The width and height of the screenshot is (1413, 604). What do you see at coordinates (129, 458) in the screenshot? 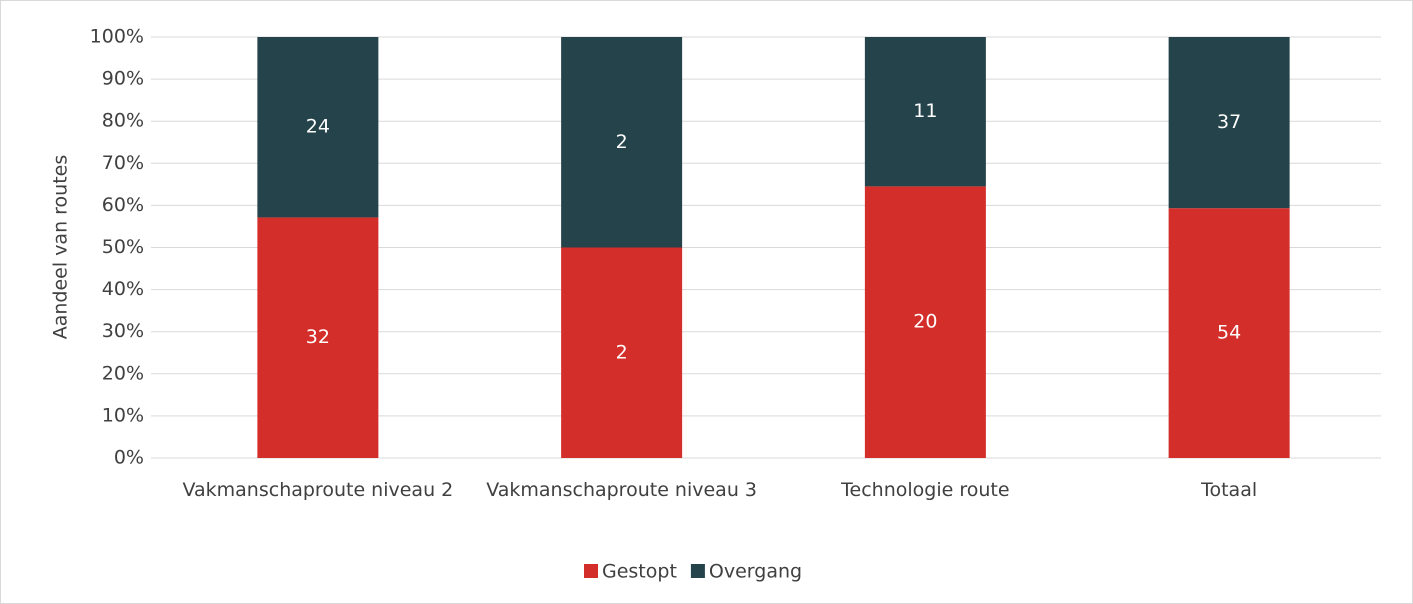
I see `y-tick-label: 0%` at bounding box center [129, 458].